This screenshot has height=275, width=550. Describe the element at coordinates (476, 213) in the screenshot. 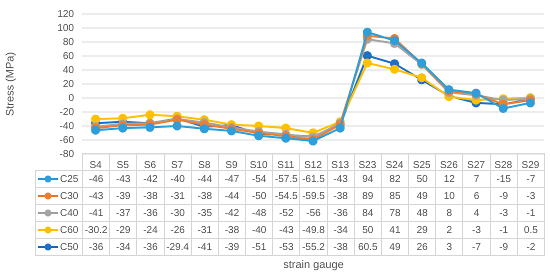

I see `data-label: 4` at that location.